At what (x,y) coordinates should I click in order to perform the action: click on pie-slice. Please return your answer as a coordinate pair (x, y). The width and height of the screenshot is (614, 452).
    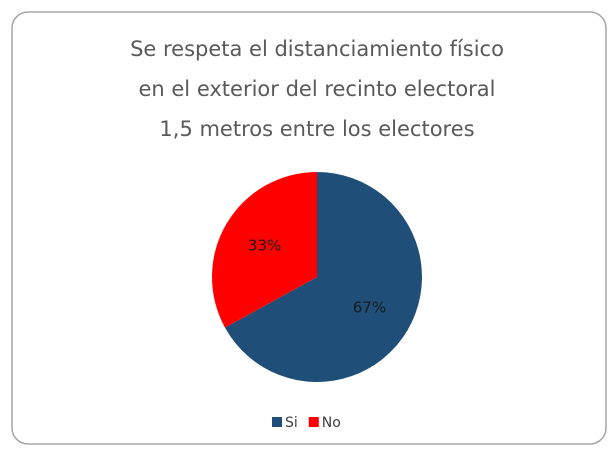
    Looking at the image, I should click on (264, 250).